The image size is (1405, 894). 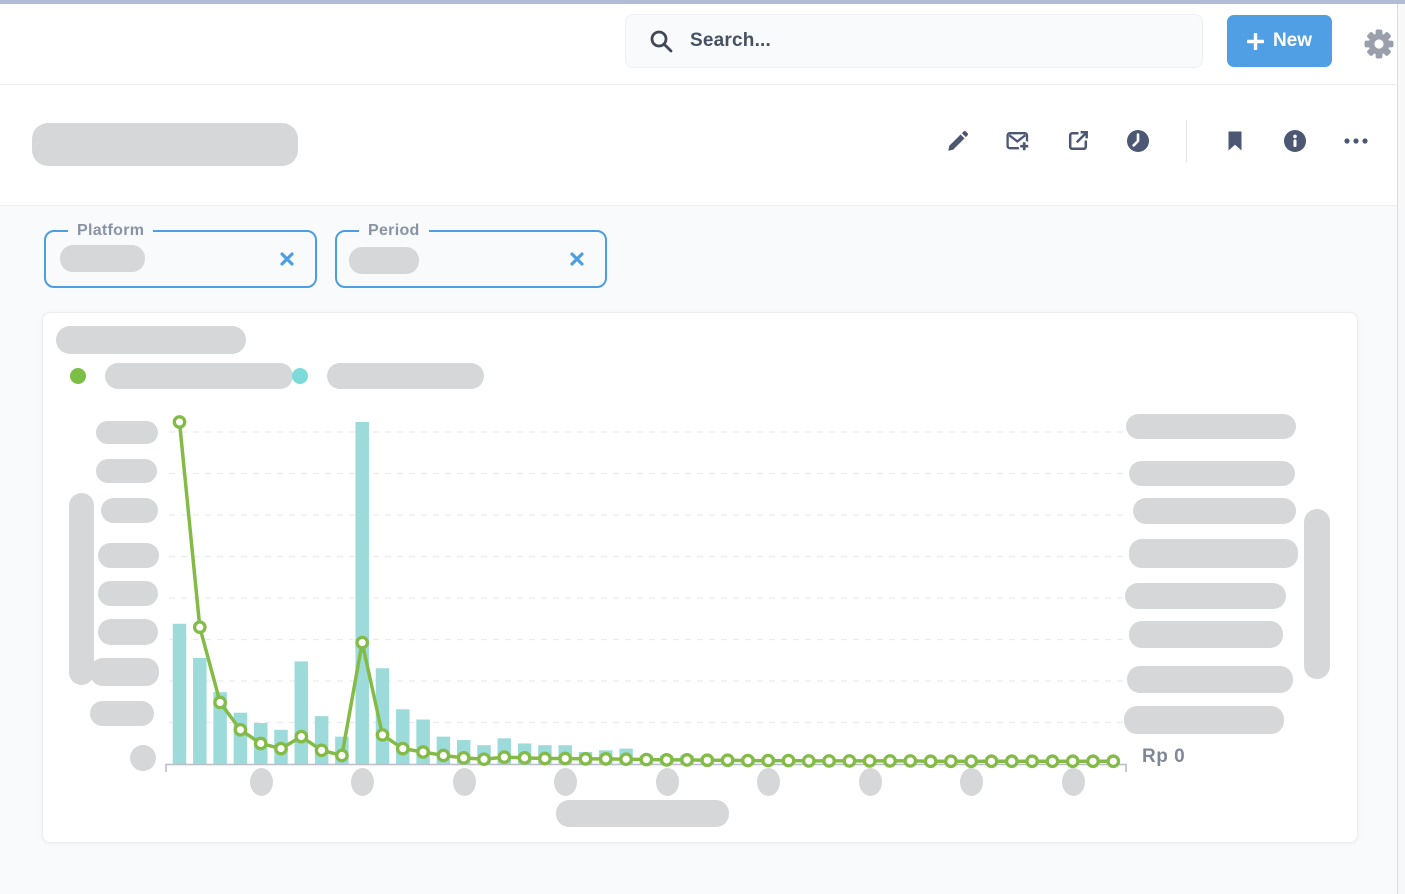 I want to click on bookmark-icon, so click(x=1235, y=141).